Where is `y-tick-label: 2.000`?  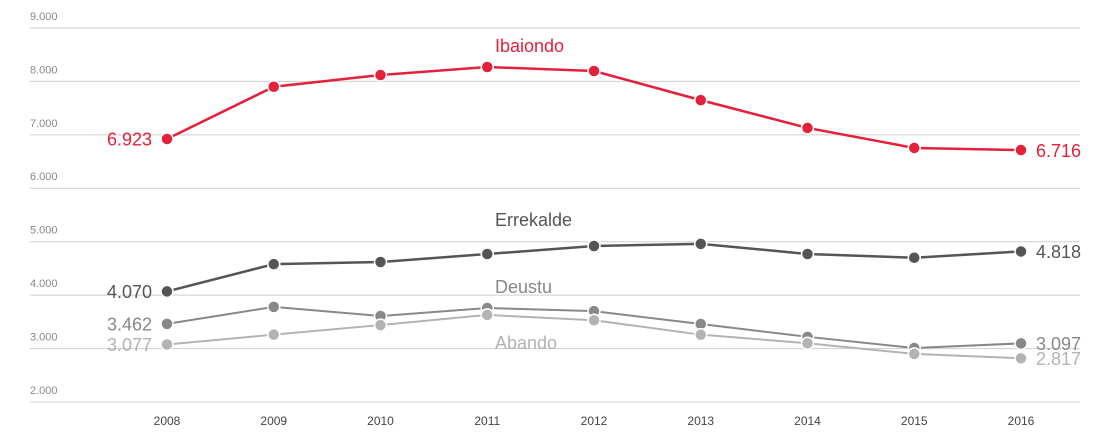 y-tick-label: 2.000 is located at coordinates (44, 391).